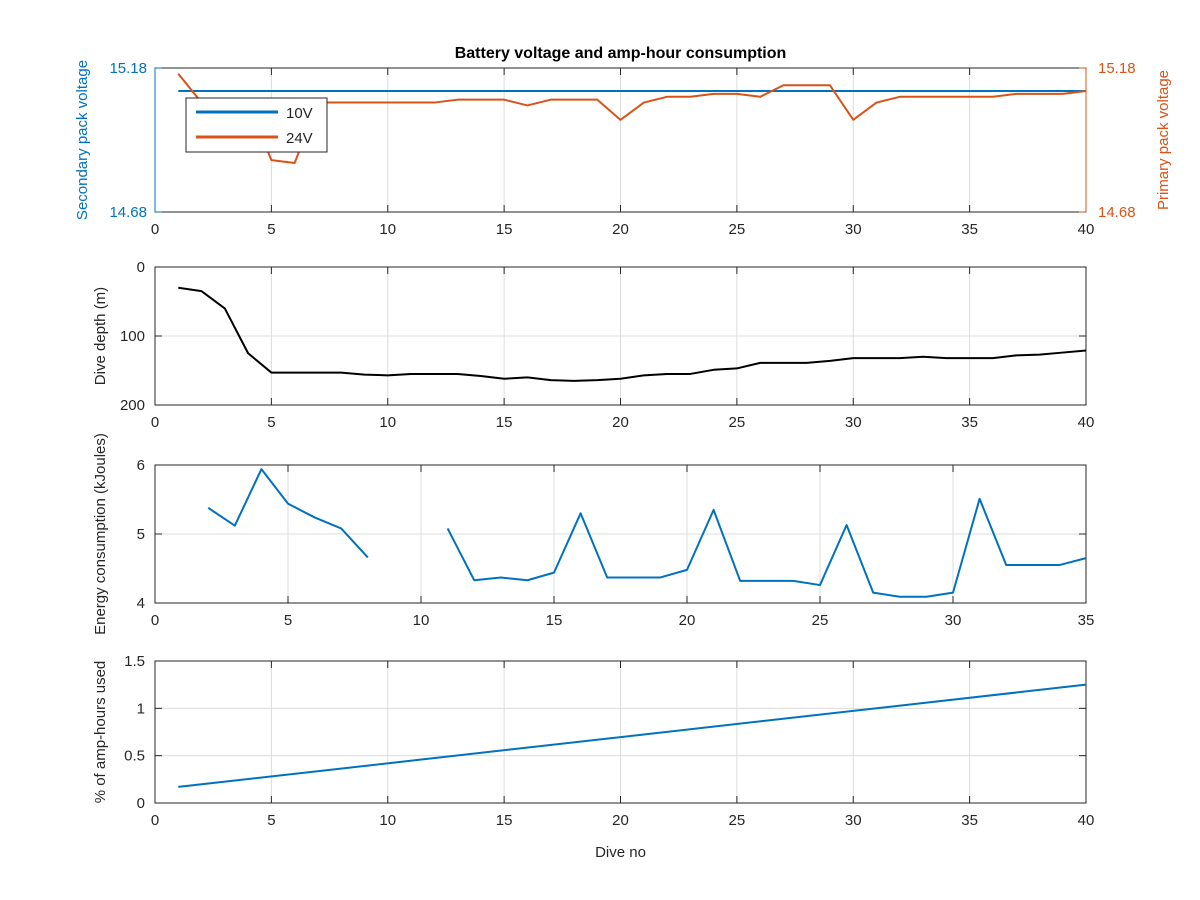 Image resolution: width=1200 pixels, height=900 pixels. What do you see at coordinates (100, 534) in the screenshot?
I see `y-axis-label: Energy consumption (kJoules)` at bounding box center [100, 534].